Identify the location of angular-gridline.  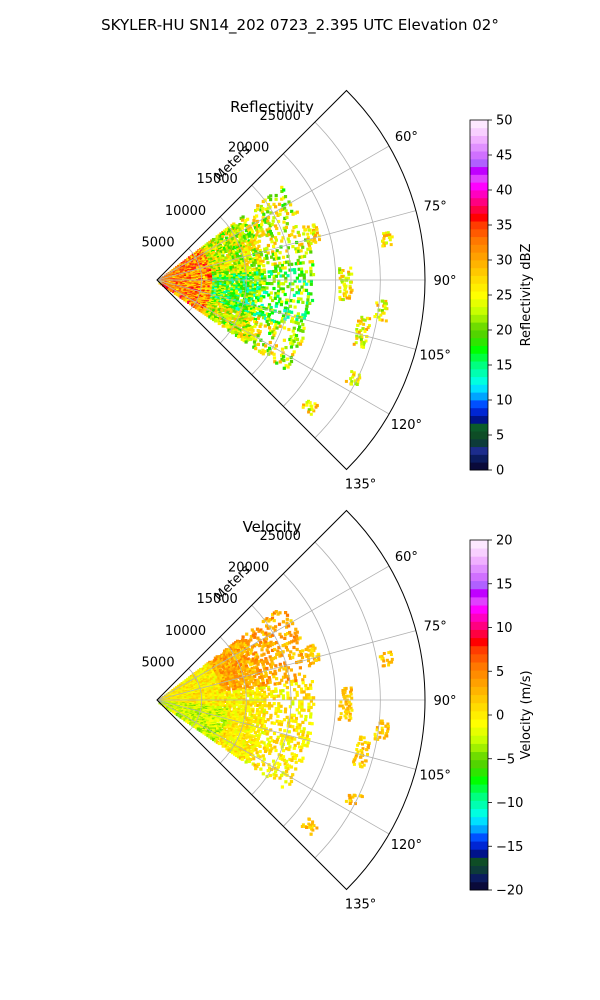
(273, 347).